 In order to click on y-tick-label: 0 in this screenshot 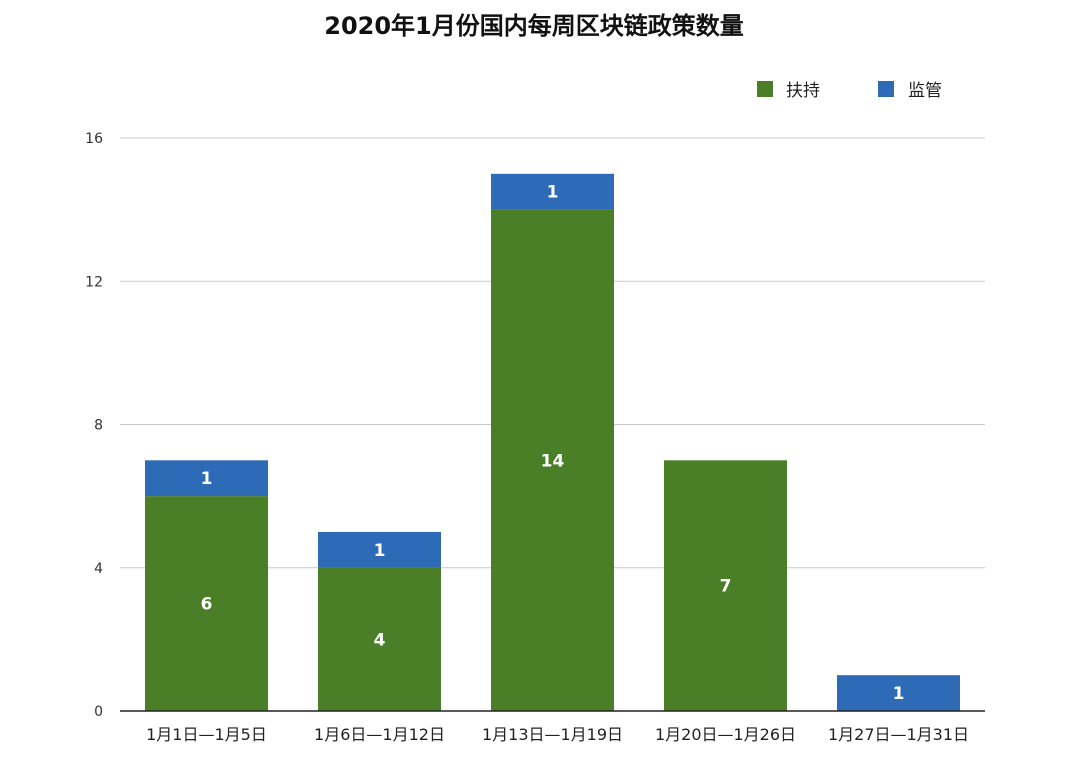, I will do `click(98, 712)`.